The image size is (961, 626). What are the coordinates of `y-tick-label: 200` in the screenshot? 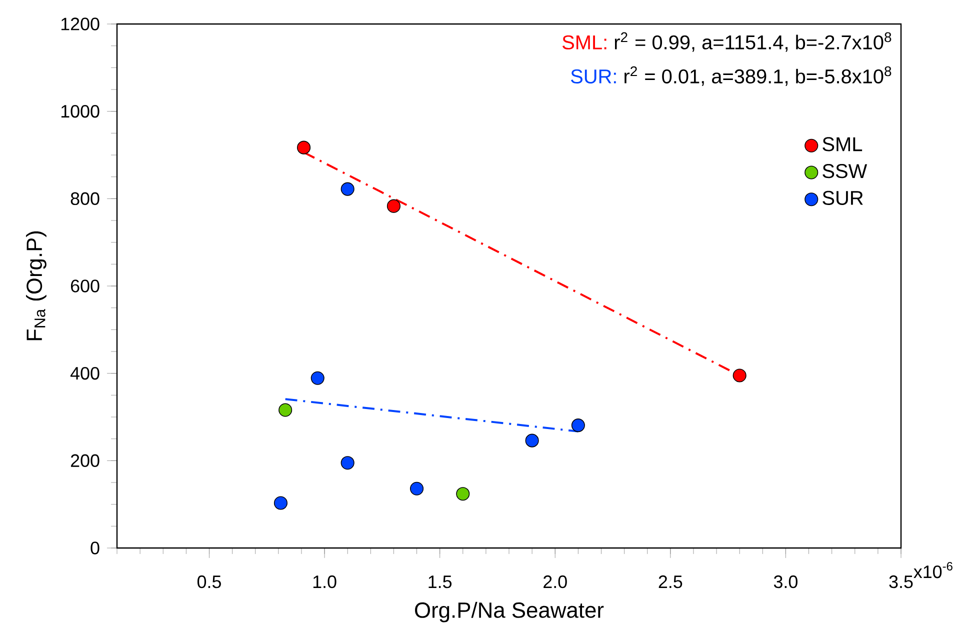 It's located at (85, 461).